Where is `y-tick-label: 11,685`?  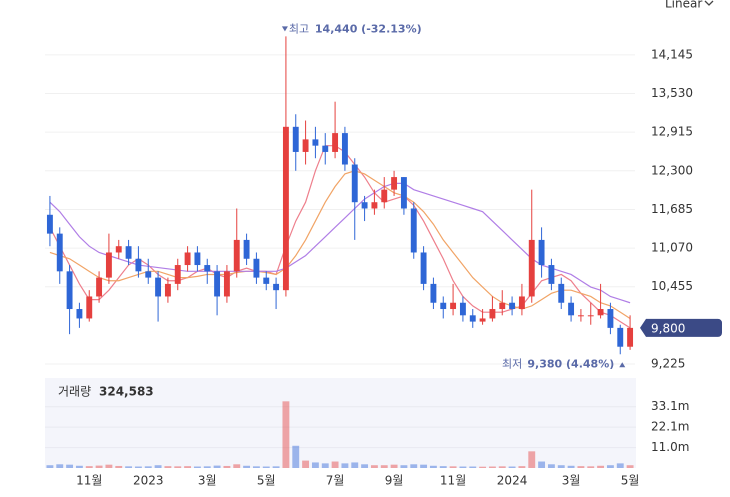 y-tick-label: 11,685 is located at coordinates (672, 209).